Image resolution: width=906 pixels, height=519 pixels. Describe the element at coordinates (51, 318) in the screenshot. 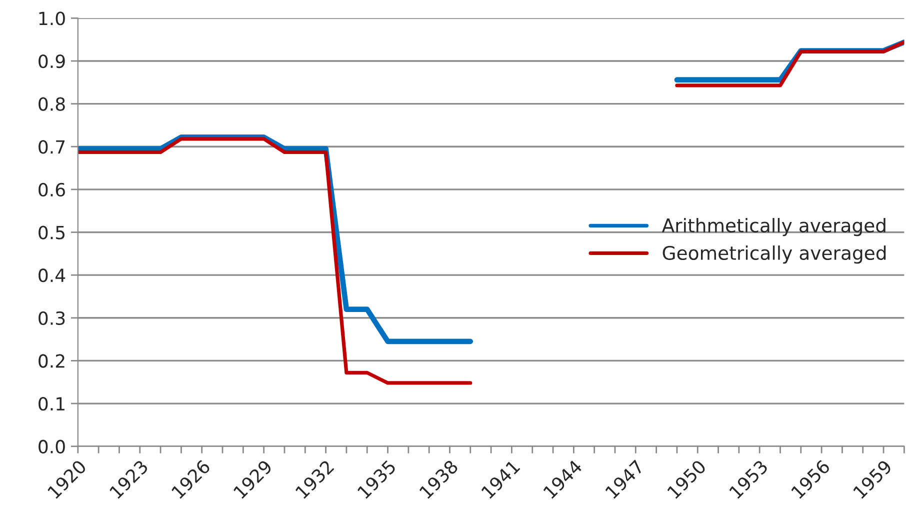

I see `y-tick-label: 0.3` at that location.